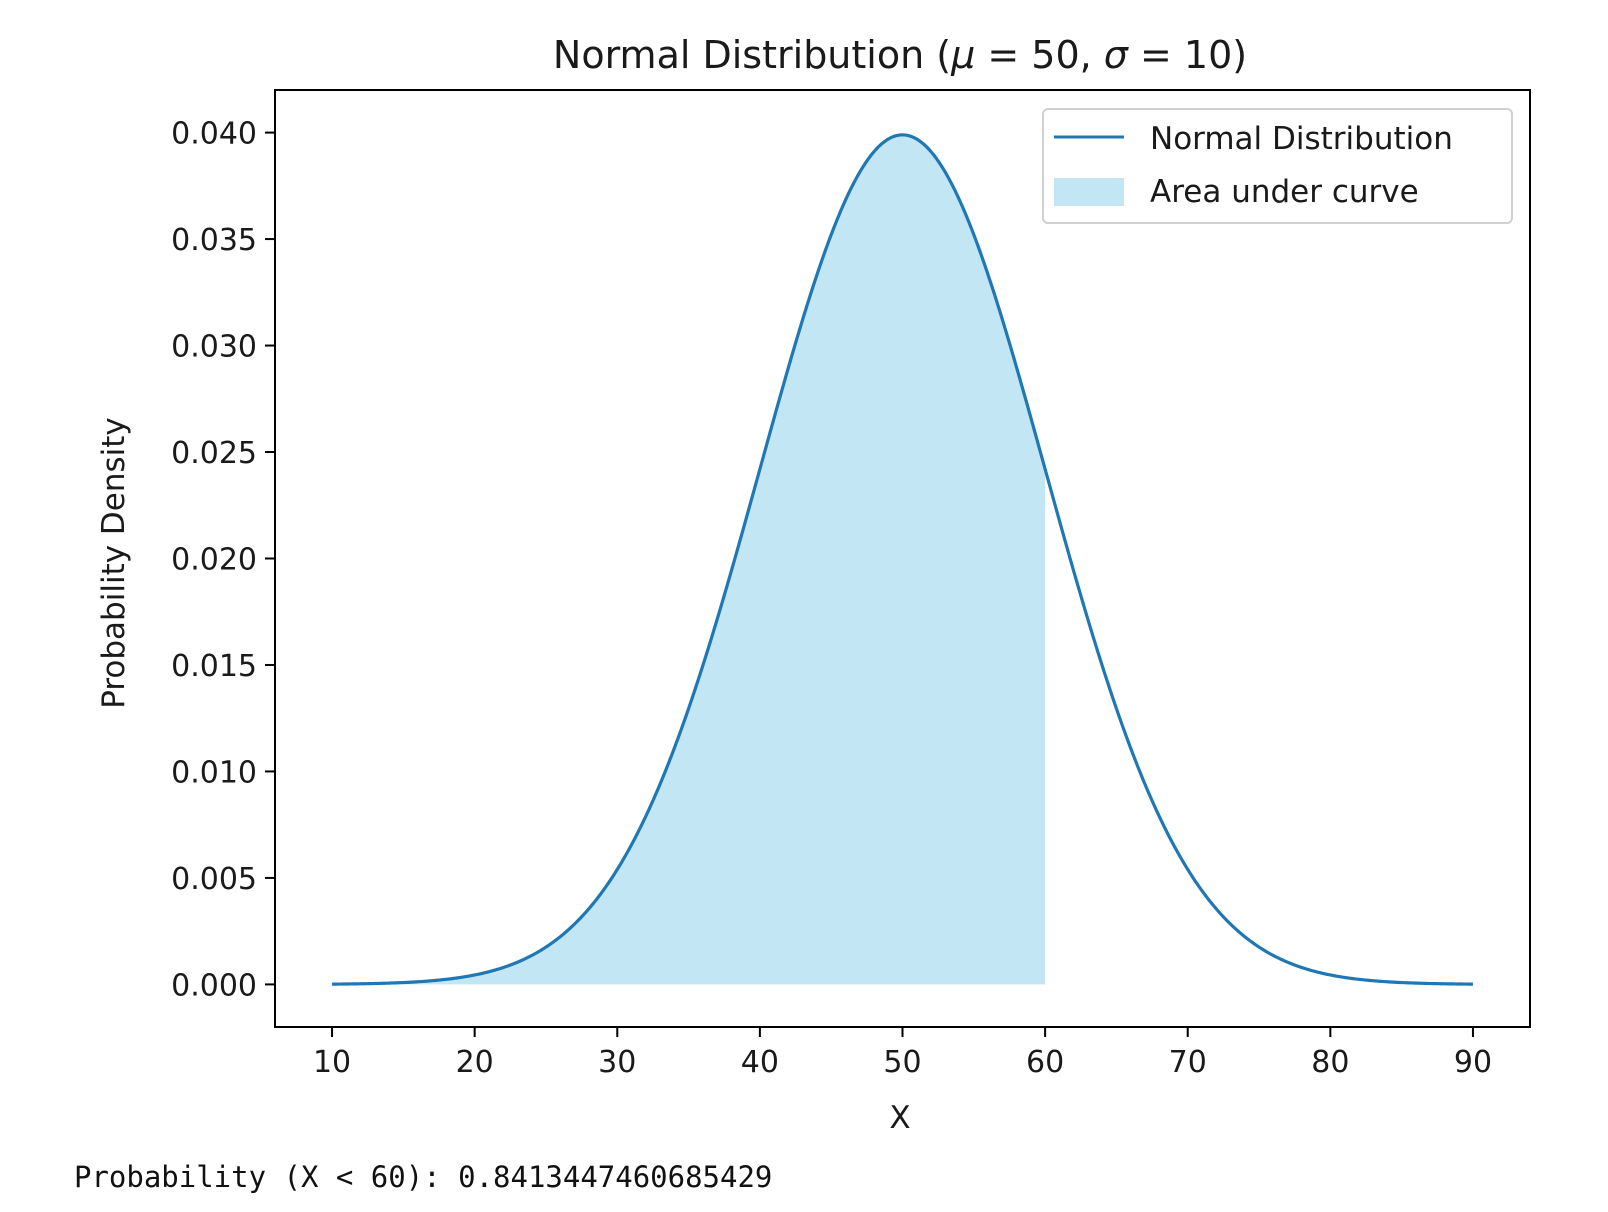 This screenshot has height=1212, width=1608. Describe the element at coordinates (617, 1062) in the screenshot. I see `x-tick-label: 30` at that location.